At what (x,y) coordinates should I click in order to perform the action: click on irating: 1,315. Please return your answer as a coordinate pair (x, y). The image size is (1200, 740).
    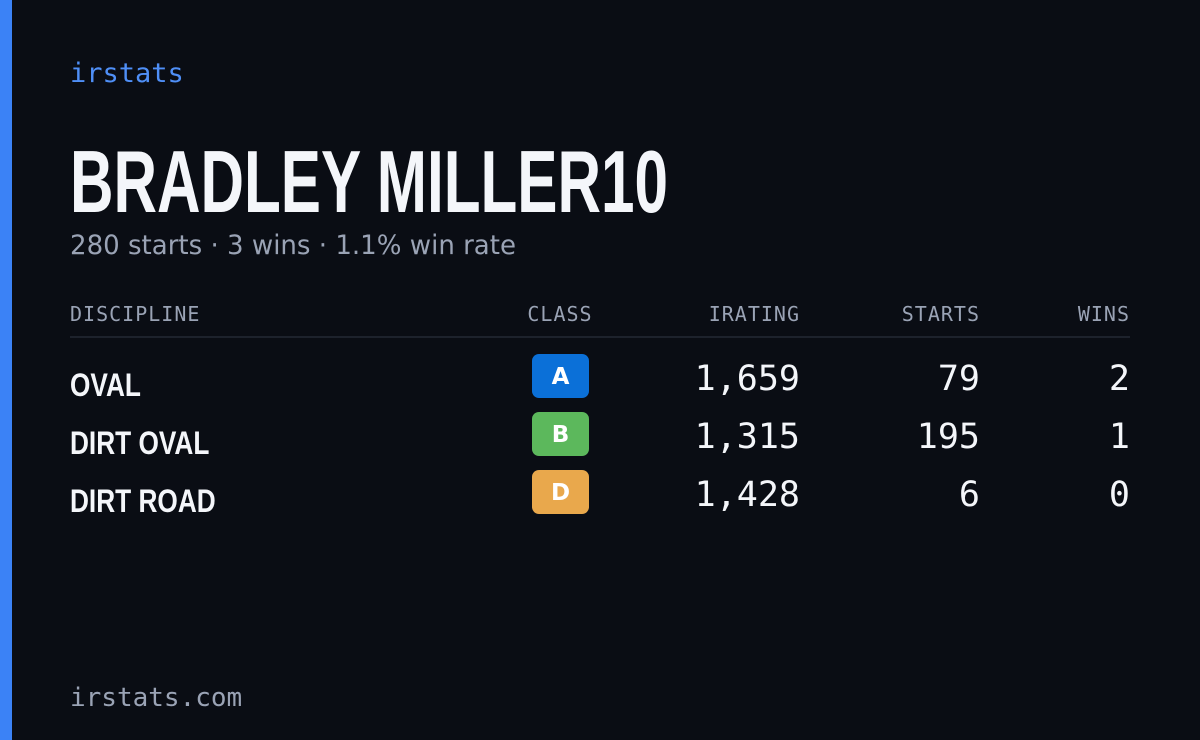
    Looking at the image, I should click on (747, 437).